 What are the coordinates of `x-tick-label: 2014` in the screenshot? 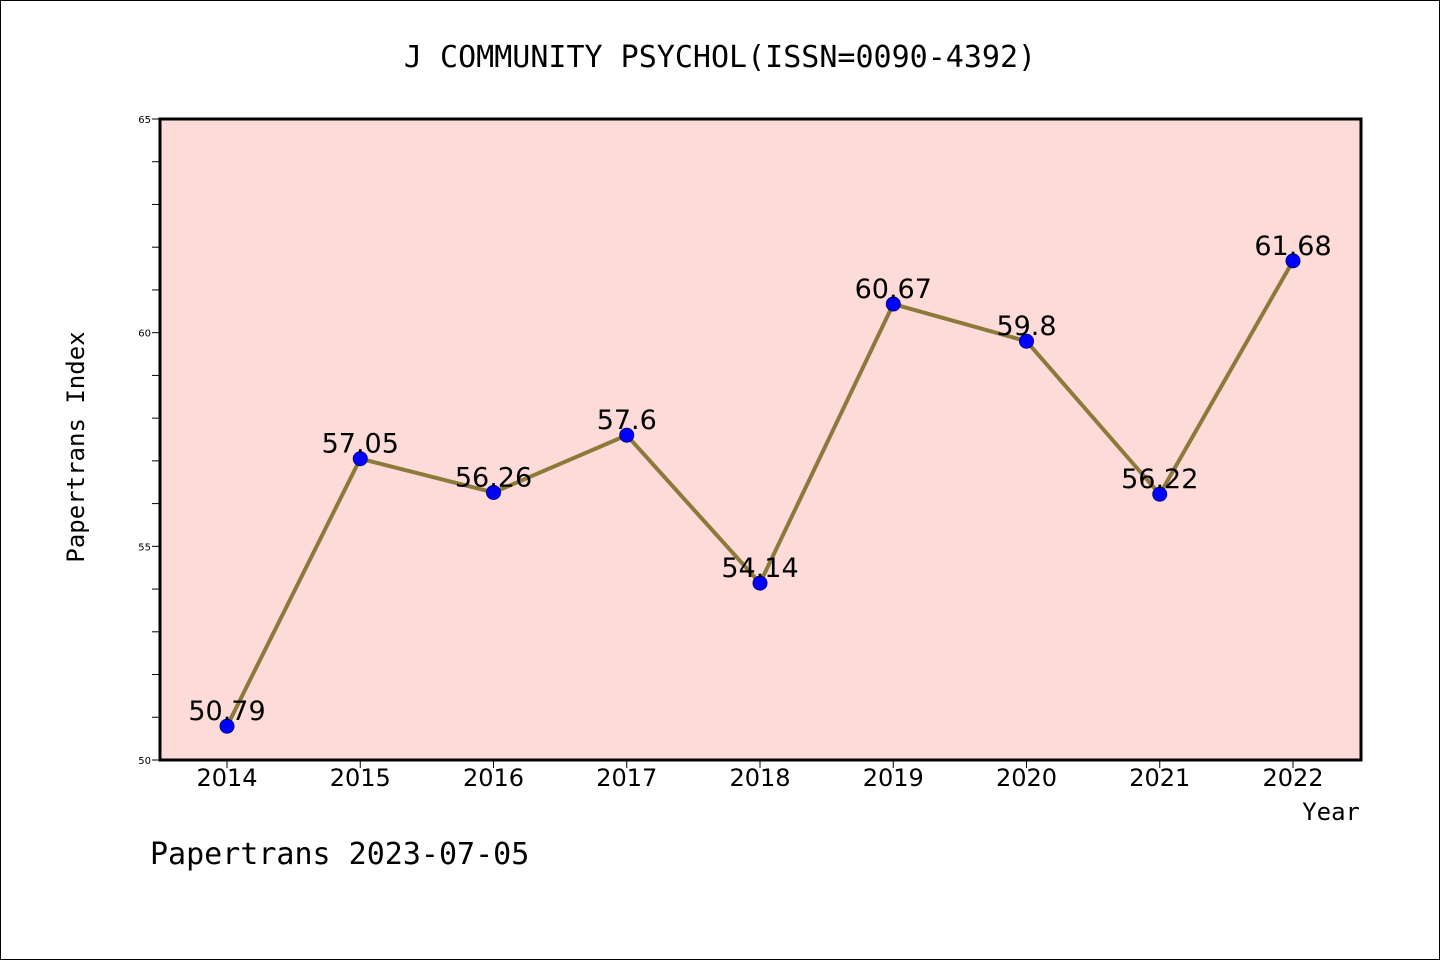 It's located at (226, 778).